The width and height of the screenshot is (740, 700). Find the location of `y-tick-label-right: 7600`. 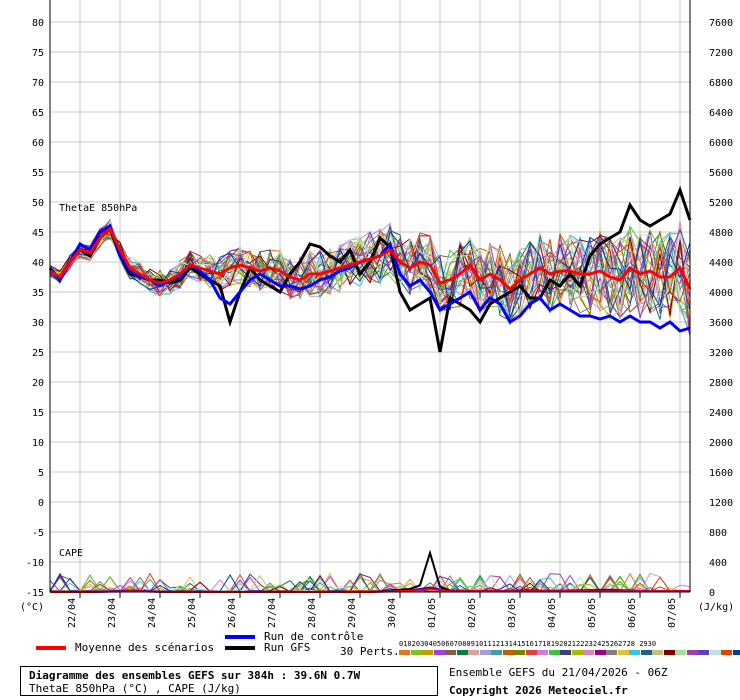

y-tick-label-right: 7600 is located at coordinates (721, 23).